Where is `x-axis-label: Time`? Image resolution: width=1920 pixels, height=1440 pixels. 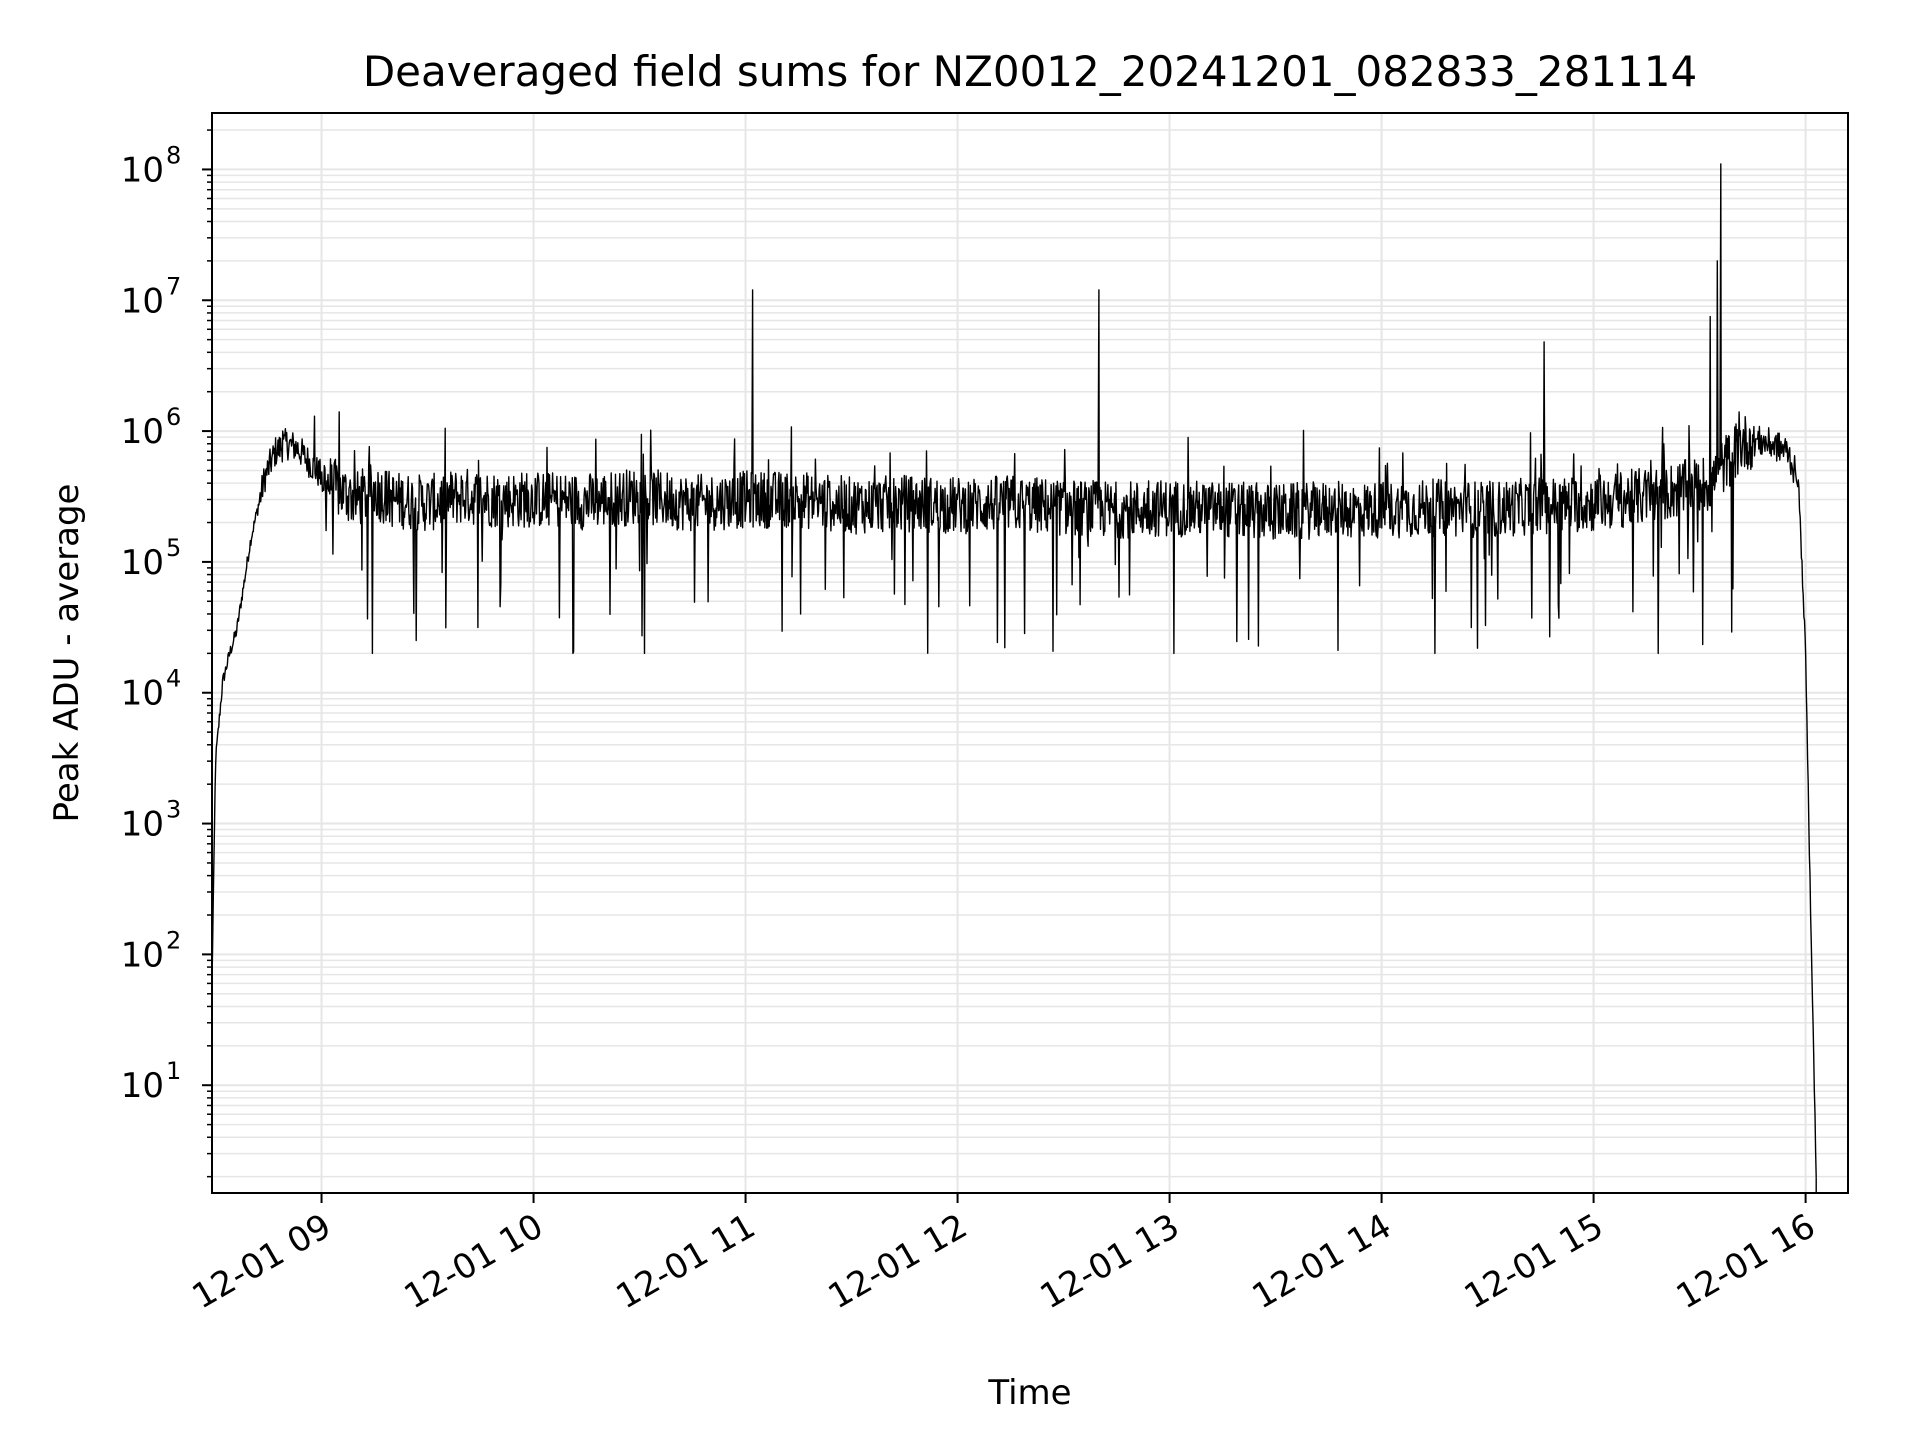 x-axis-label: Time is located at coordinates (1029, 1393).